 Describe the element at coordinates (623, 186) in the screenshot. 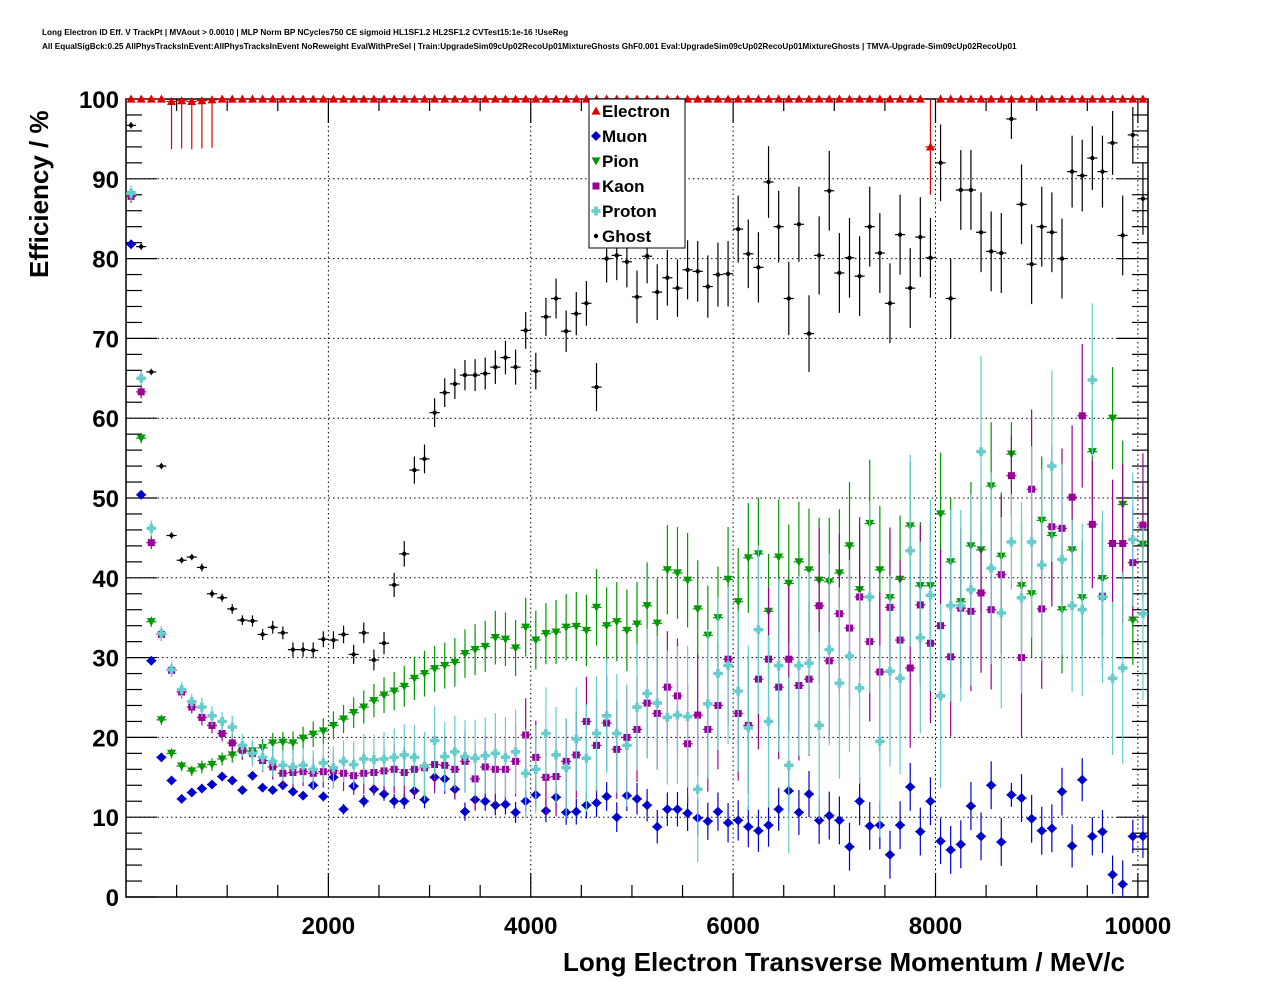

I see `legend-label: Kaon` at that location.